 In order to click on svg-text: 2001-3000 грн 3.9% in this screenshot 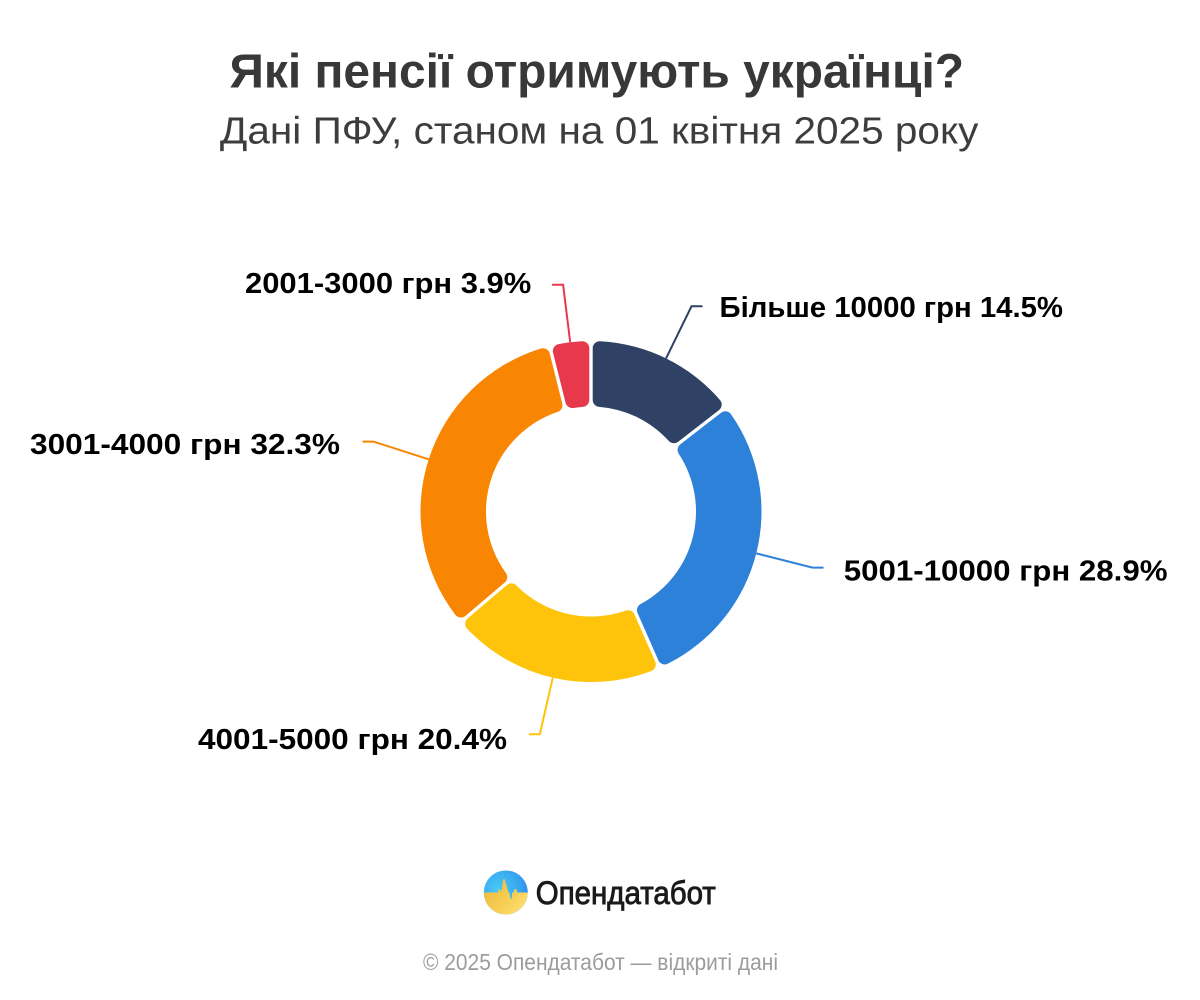, I will do `click(388, 284)`.